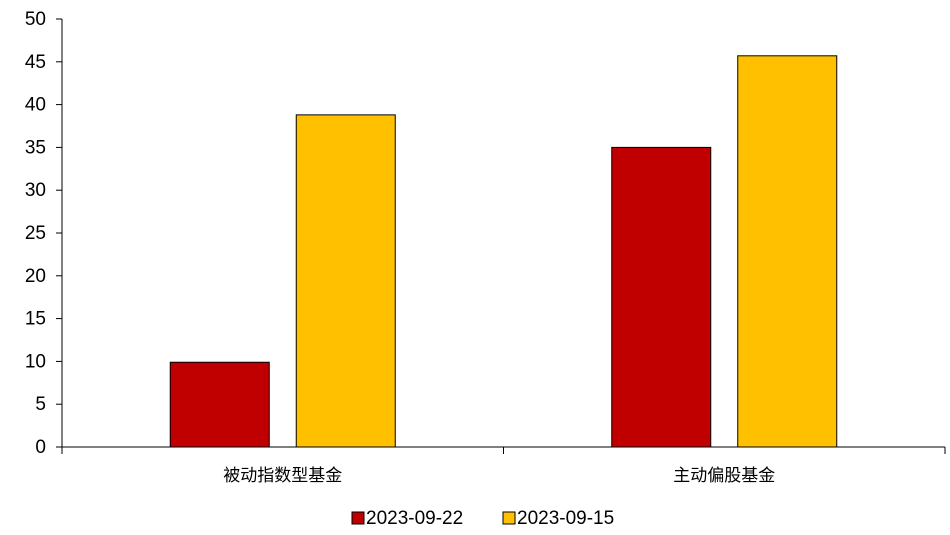  Describe the element at coordinates (35, 190) in the screenshot. I see `y-tick-label: 30` at that location.